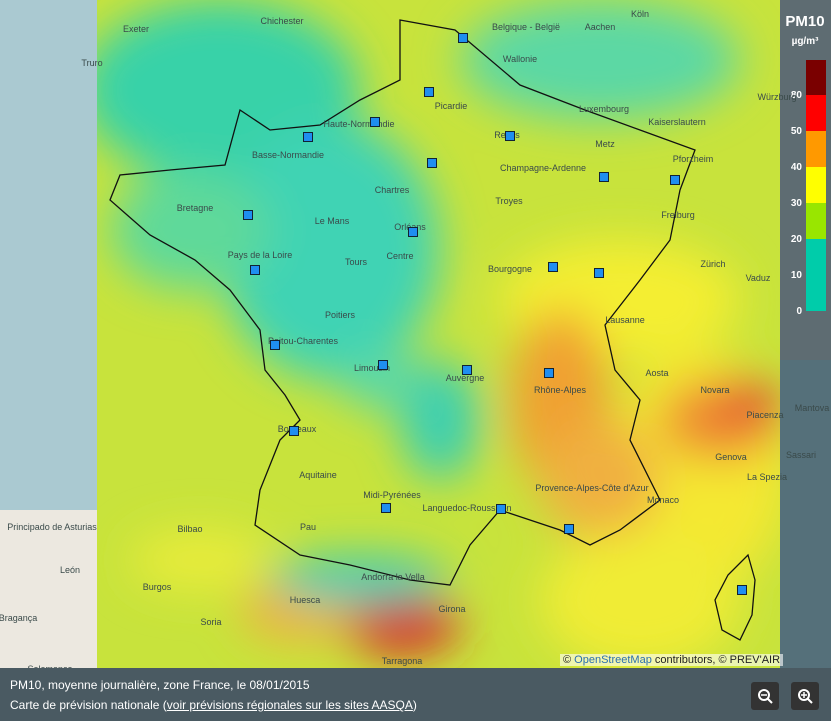 The height and width of the screenshot is (721, 831). What do you see at coordinates (157, 587) in the screenshot?
I see `place-label: Burgos` at bounding box center [157, 587].